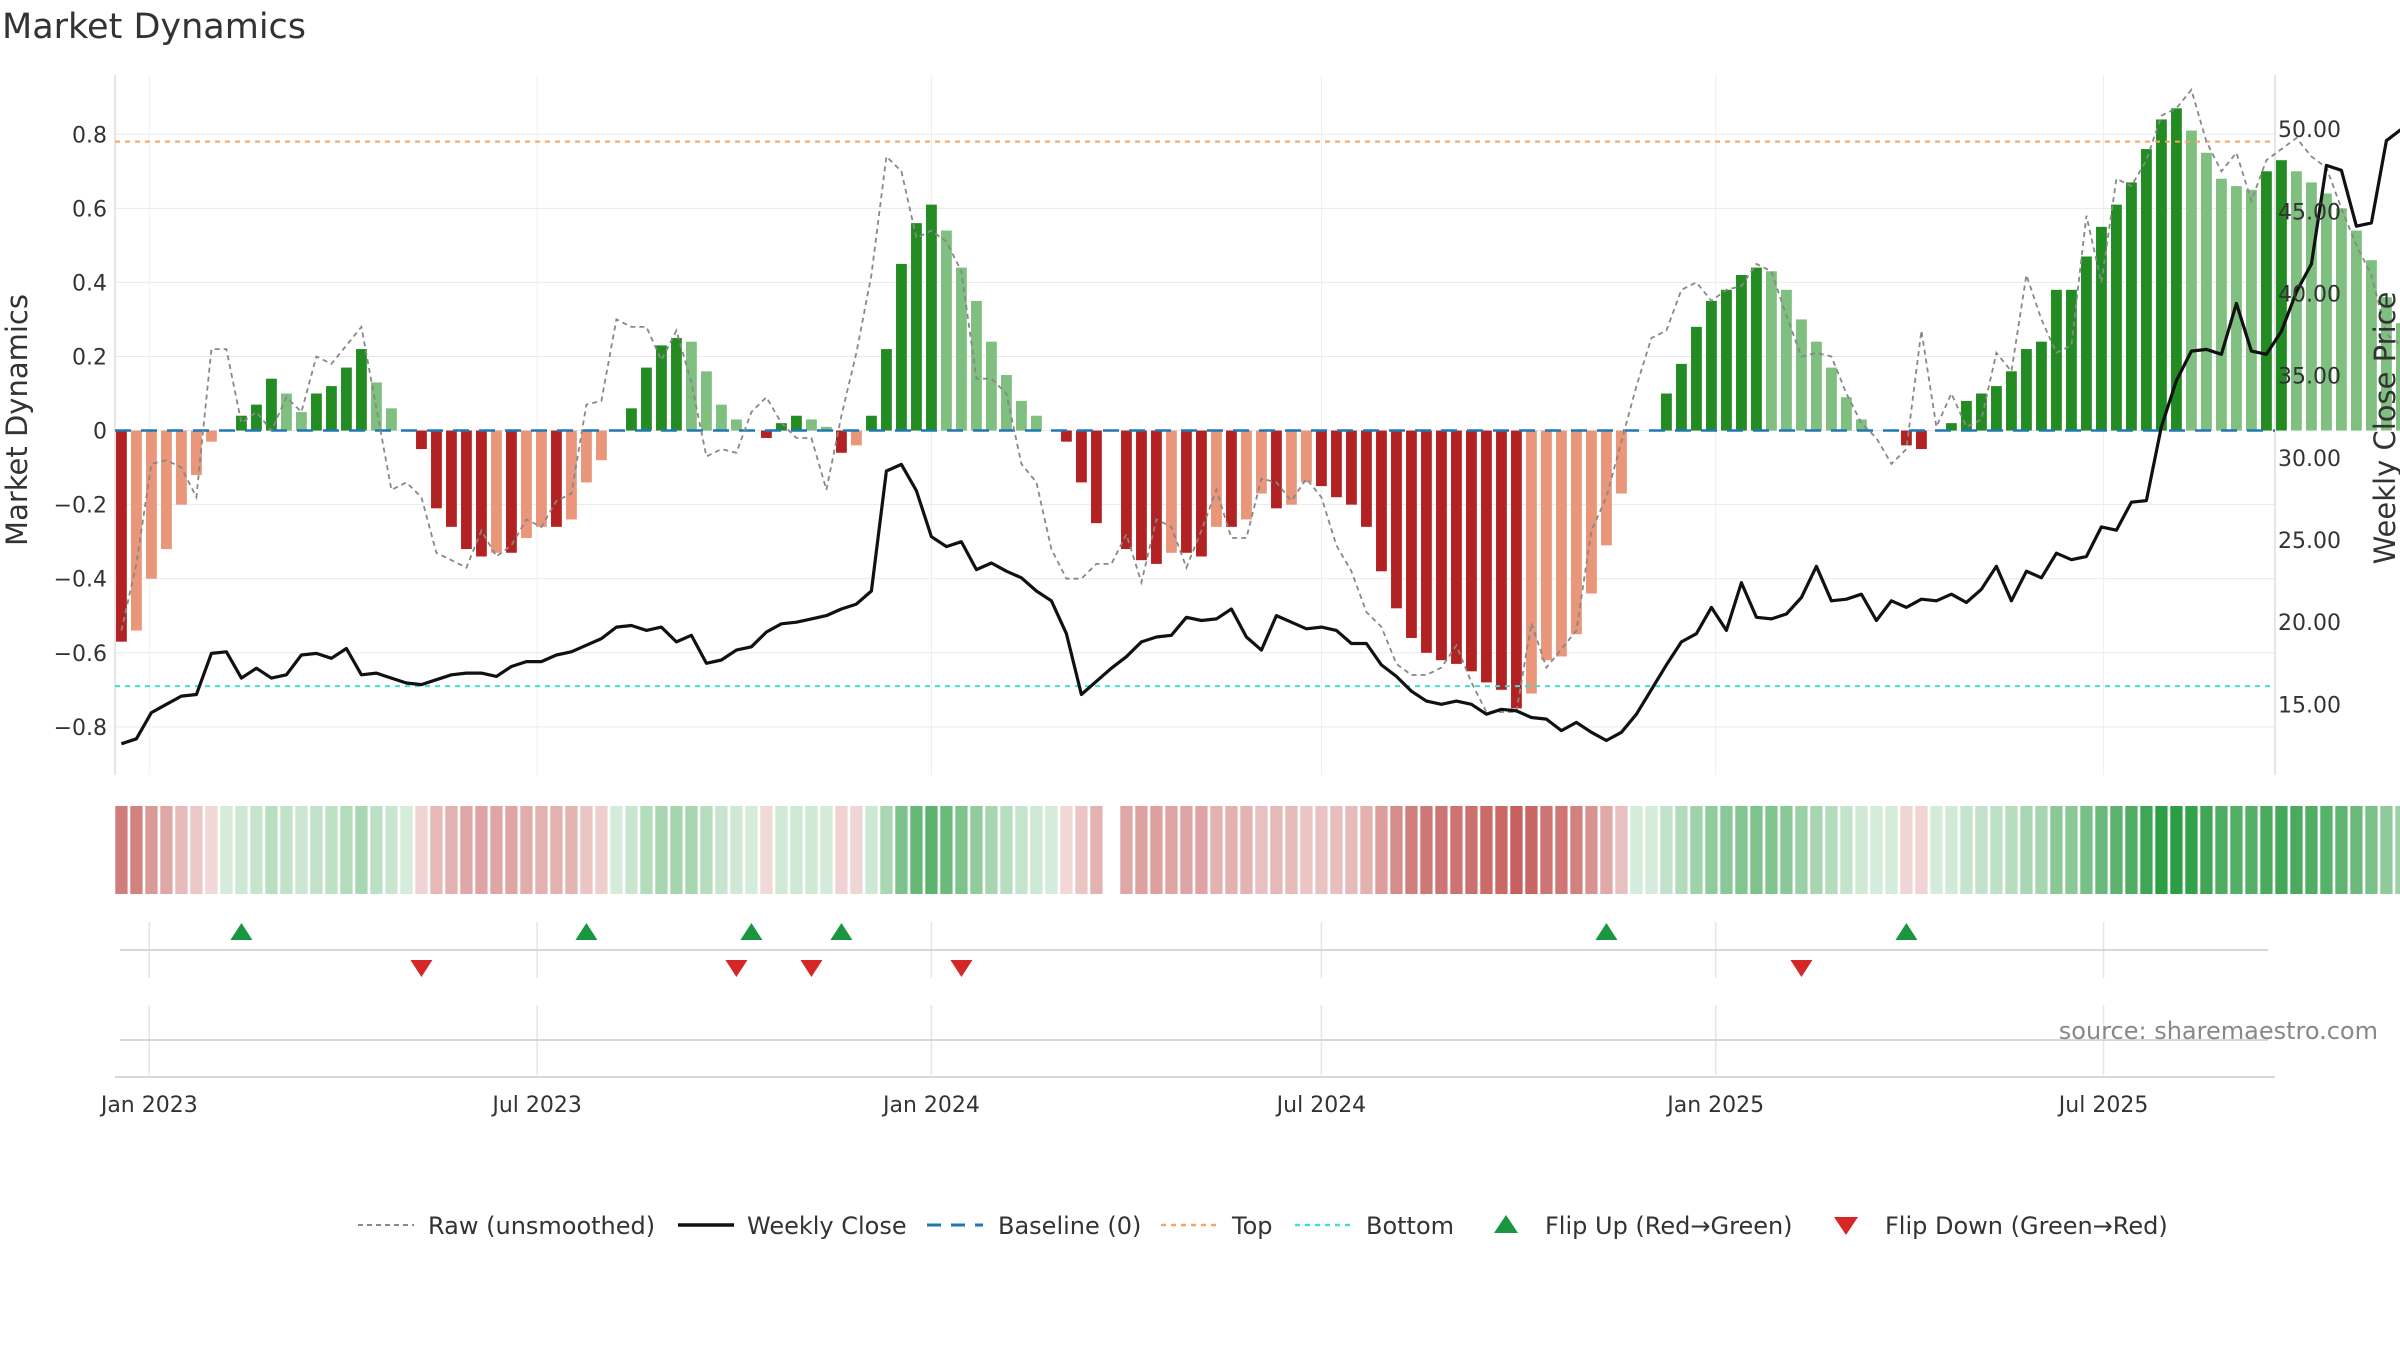  Describe the element at coordinates (1506, 1224) in the screenshot. I see `legend-swatch` at that location.